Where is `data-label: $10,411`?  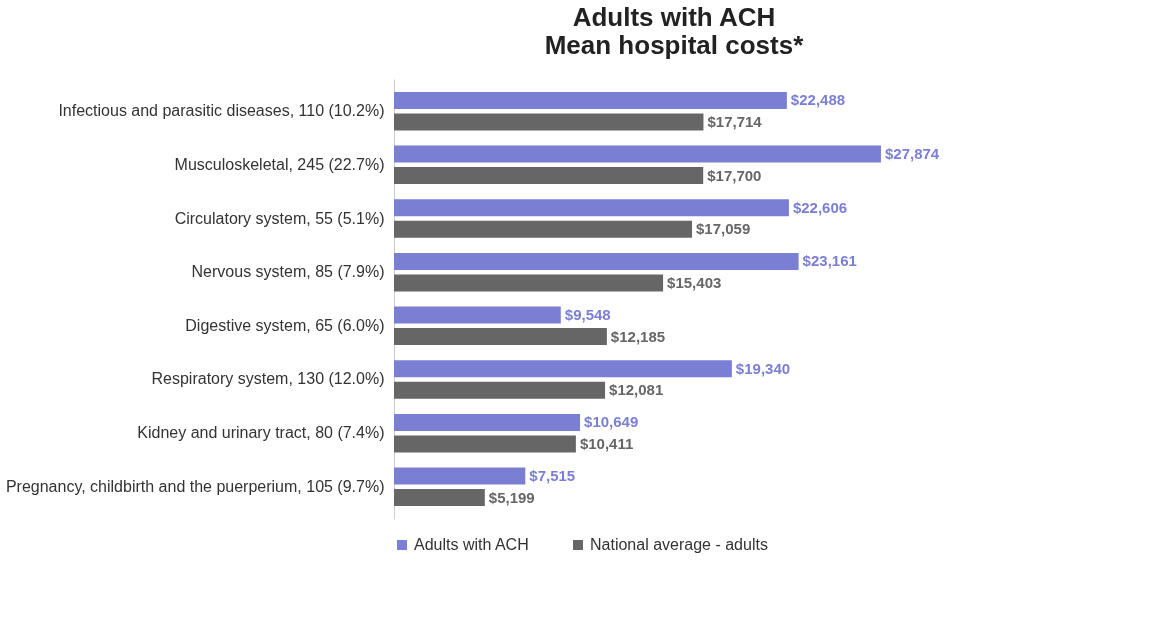 data-label: $10,411 is located at coordinates (606, 443).